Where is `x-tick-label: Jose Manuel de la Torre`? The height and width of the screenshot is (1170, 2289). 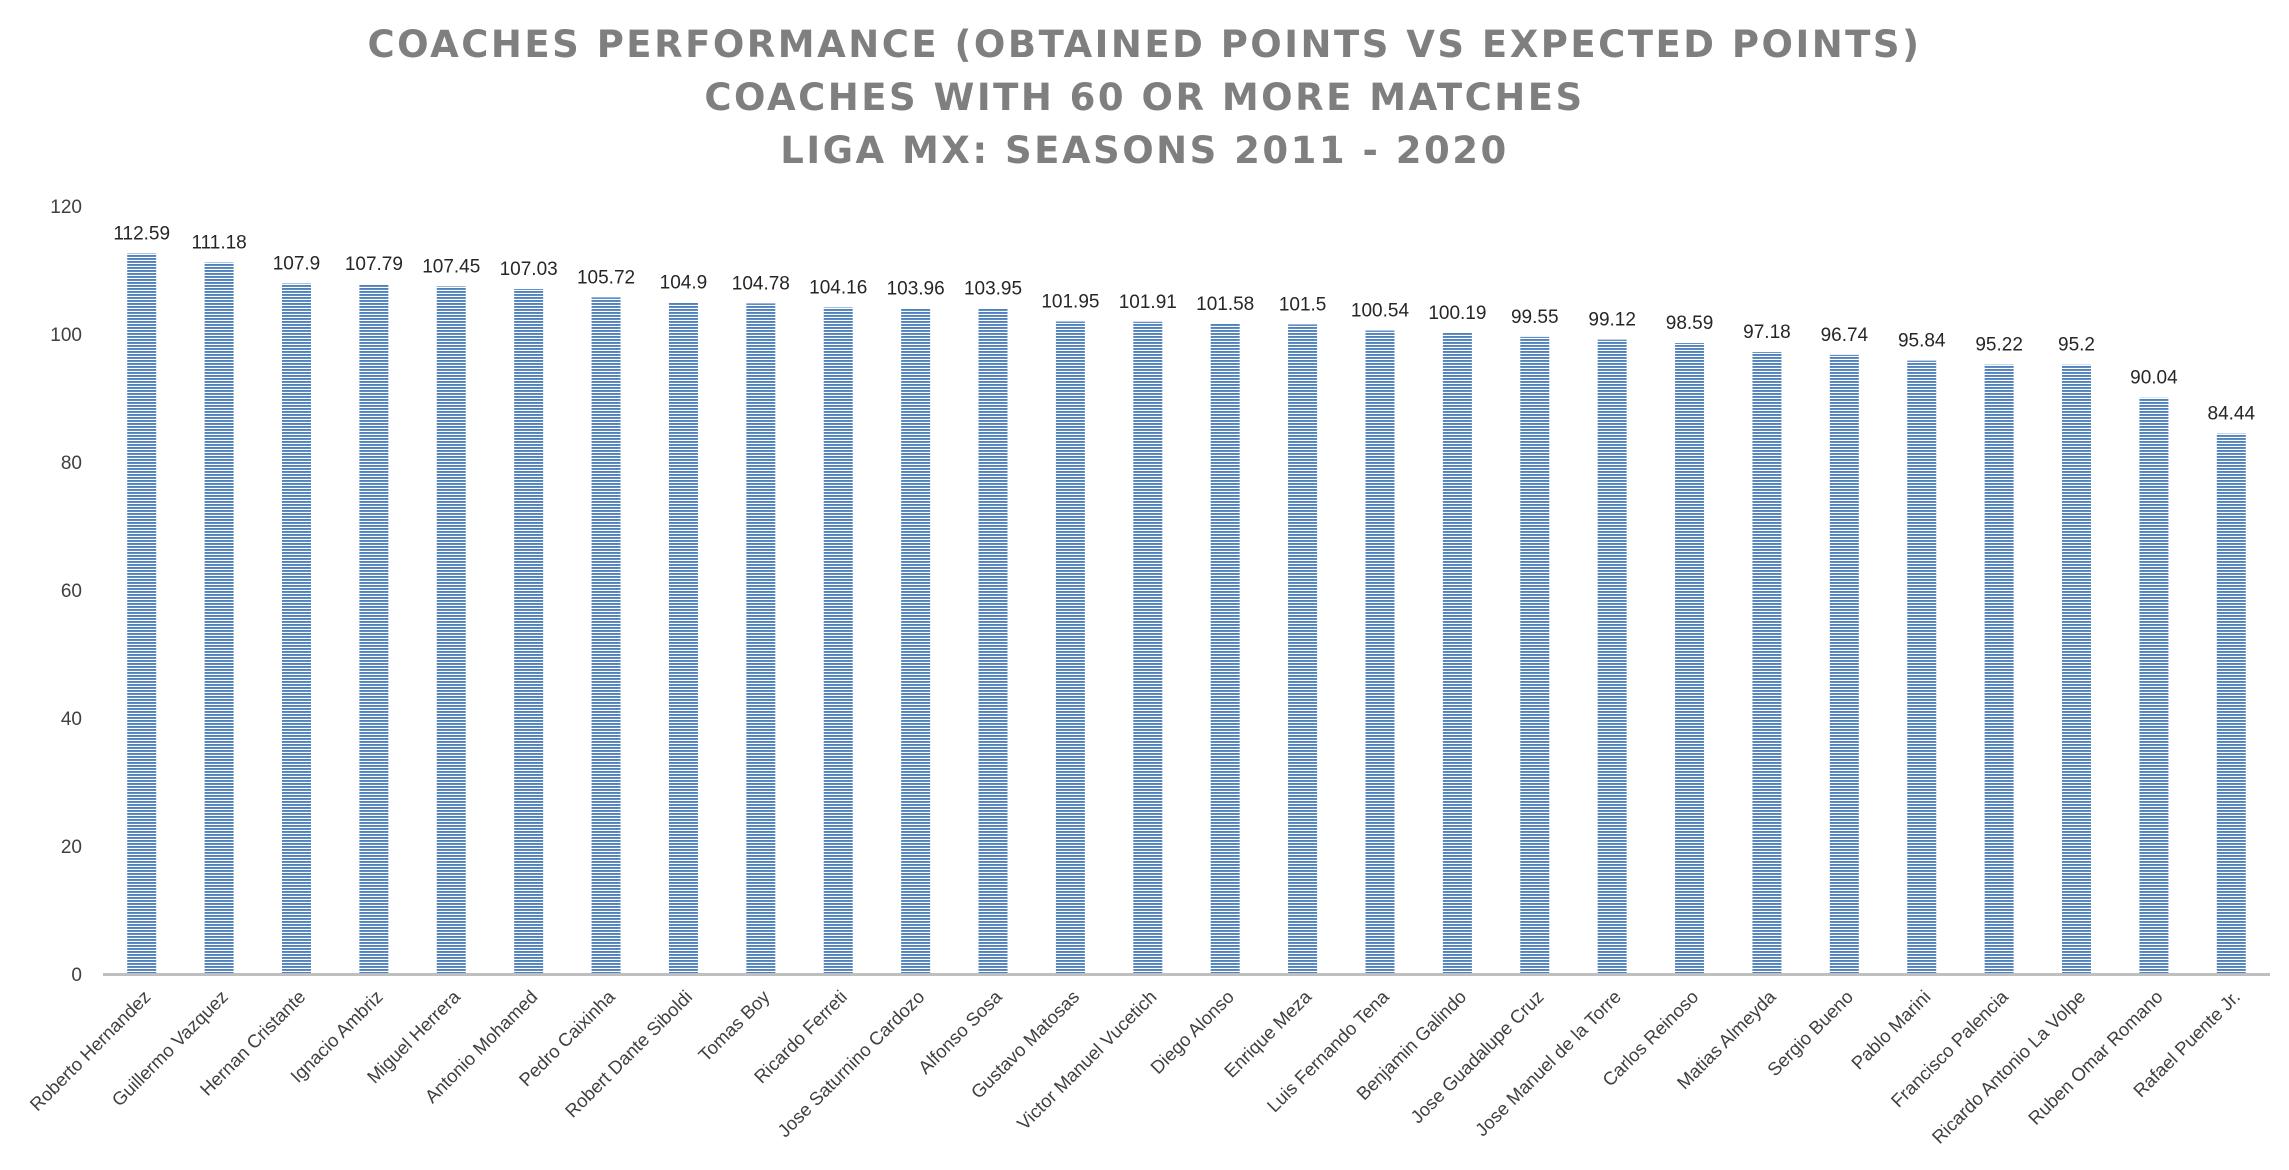
x-tick-label: Jose Manuel de la Torre is located at coordinates (1548, 1063).